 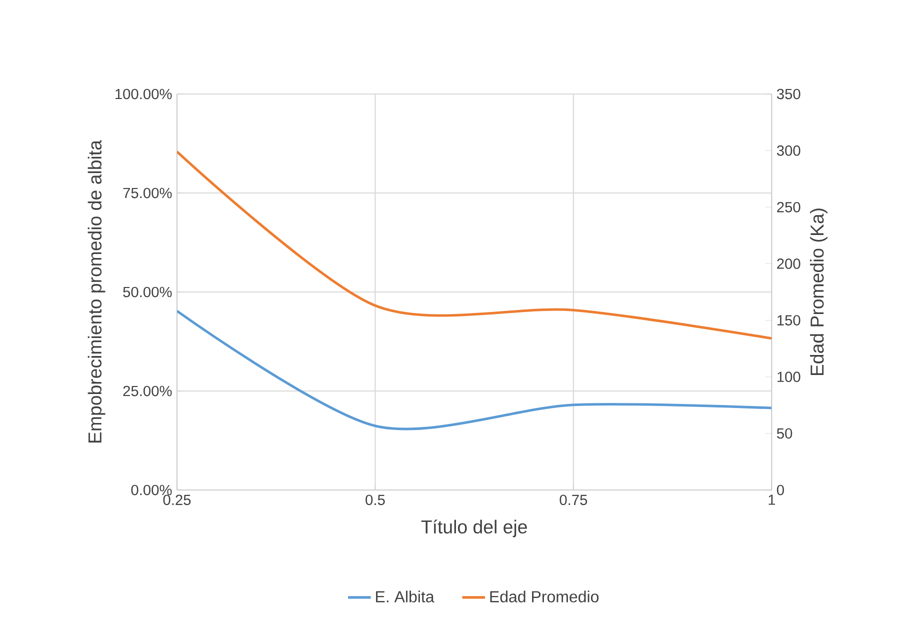 I want to click on y2-axis-title: Edad Promedio (Ka), so click(x=819, y=292).